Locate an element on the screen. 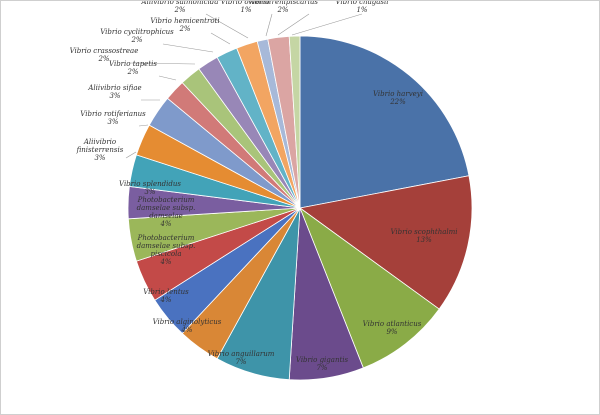 This screenshot has height=415, width=600. label-vibrio-scophthalmi: Vibrio scophthalmi 13% is located at coordinates (423, 236).